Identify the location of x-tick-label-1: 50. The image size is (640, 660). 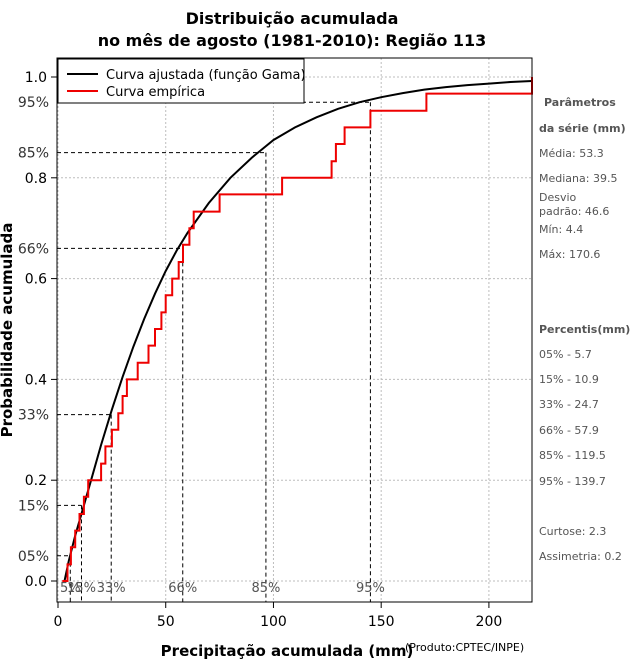
(166, 622).